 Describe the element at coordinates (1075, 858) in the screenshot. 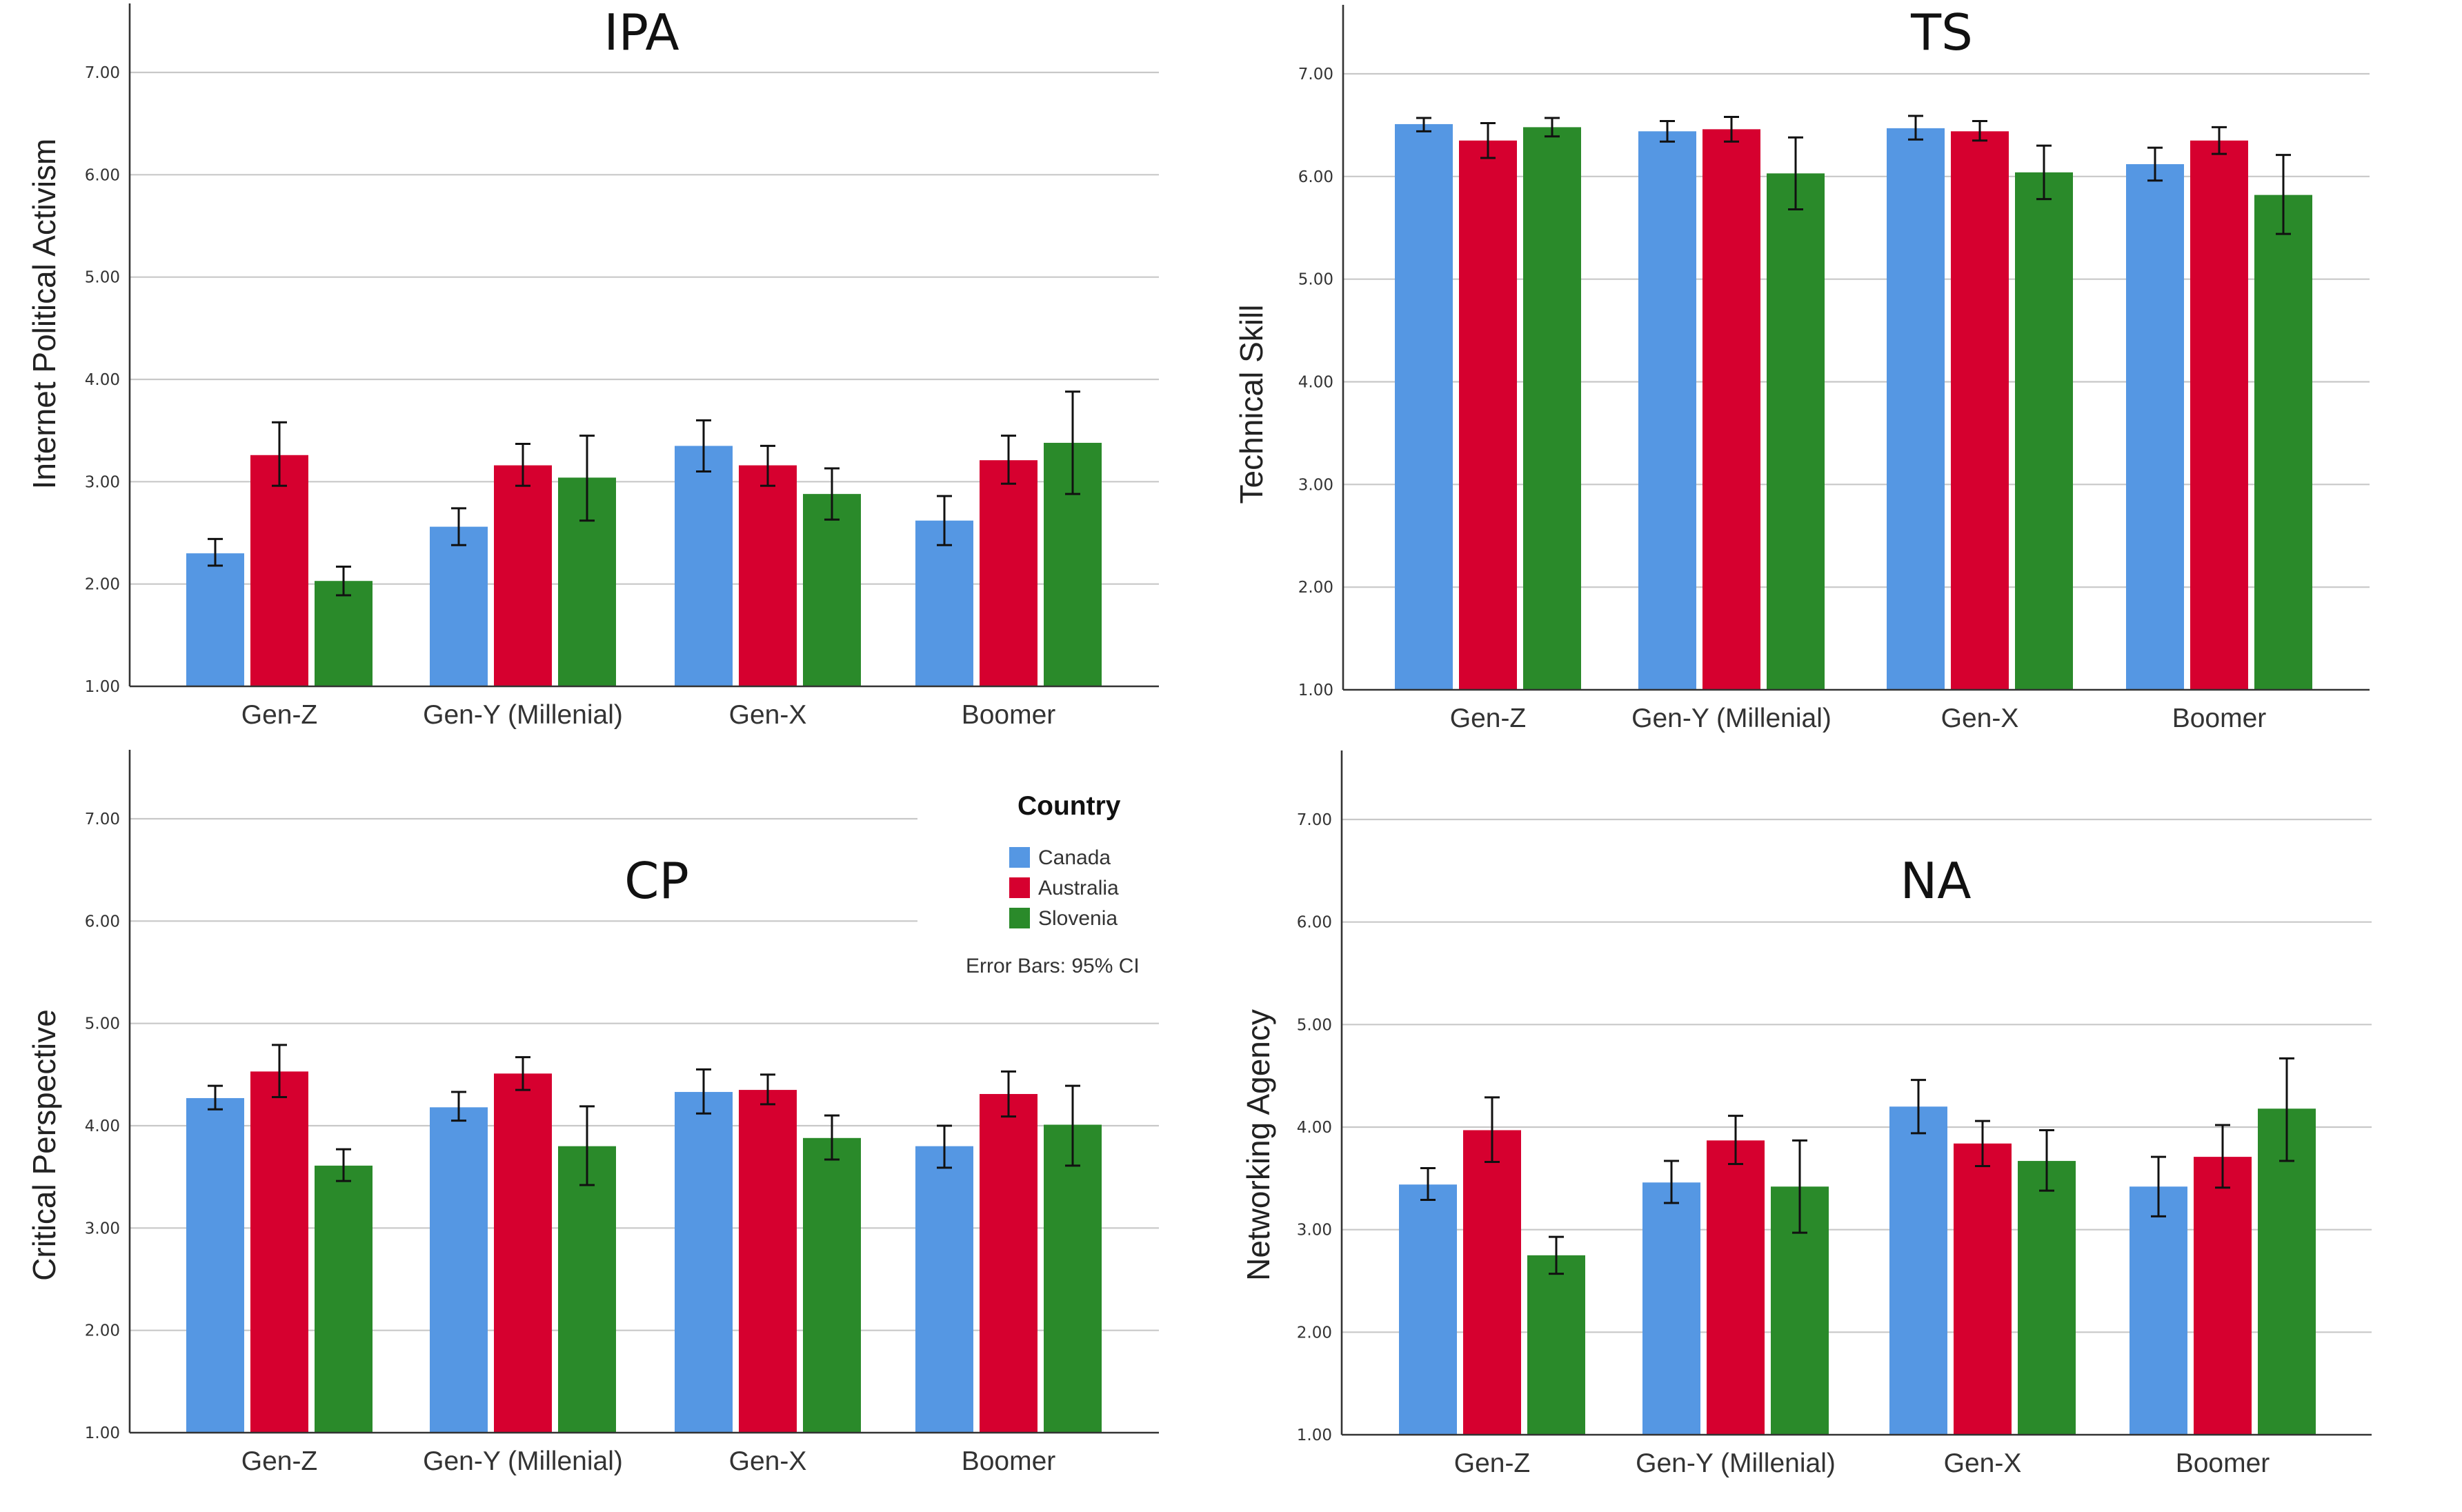

I see `legend-label-canada: Canada` at that location.